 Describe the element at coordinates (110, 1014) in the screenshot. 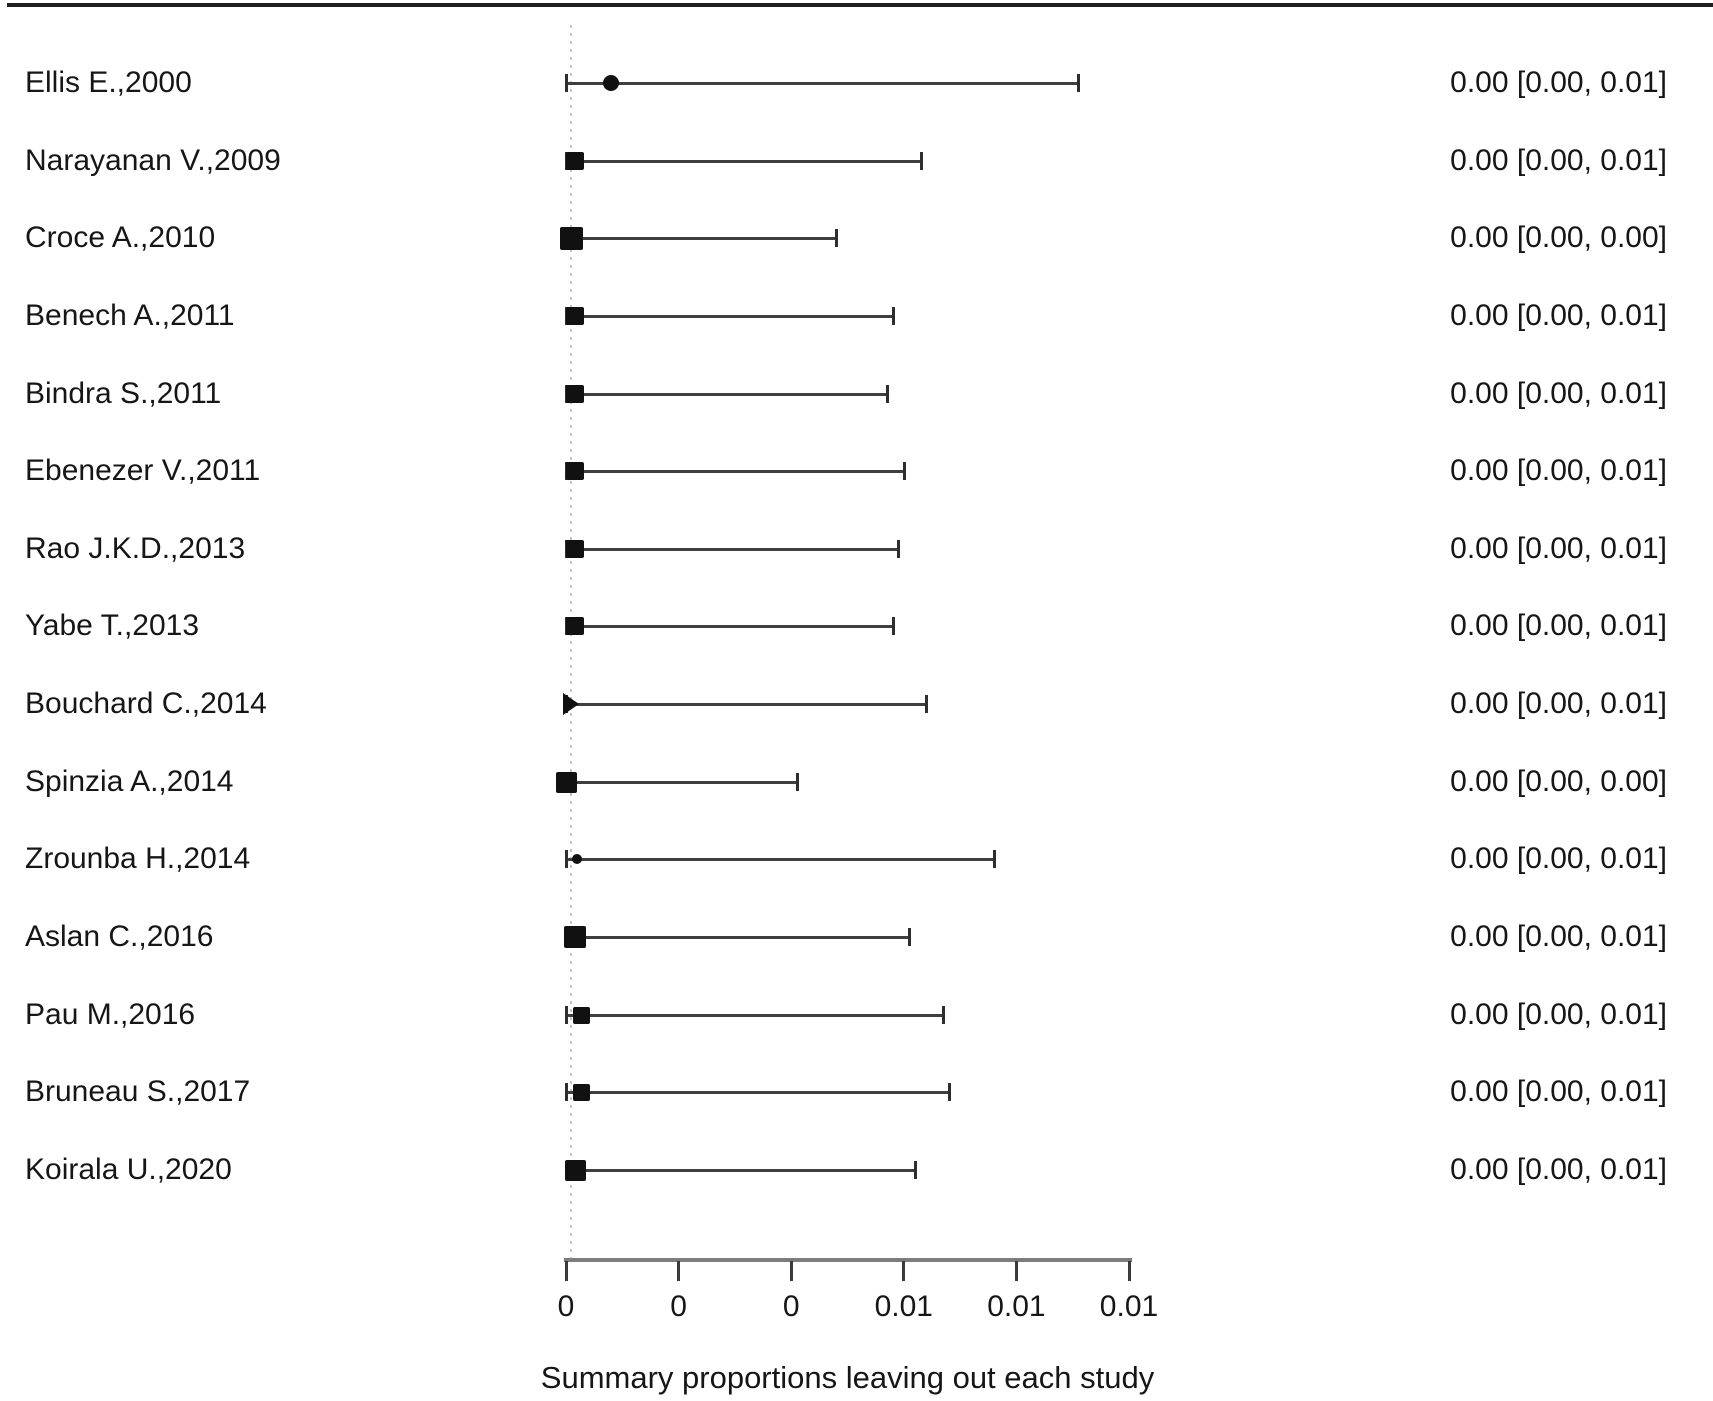

I see `study-label: Pau M.,2016` at that location.